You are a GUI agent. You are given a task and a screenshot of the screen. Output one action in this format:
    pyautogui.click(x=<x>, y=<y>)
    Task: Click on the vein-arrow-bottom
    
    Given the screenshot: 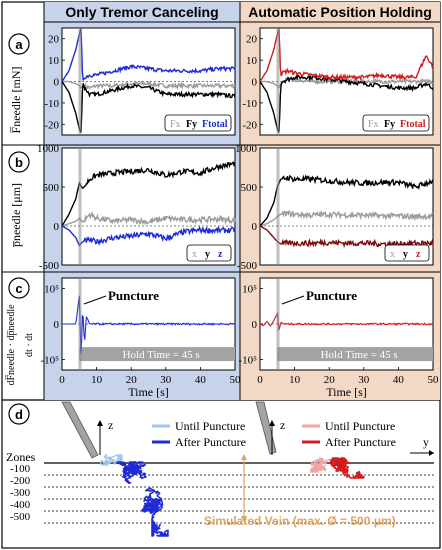 What is the action you would take?
    pyautogui.click(x=244, y=519)
    